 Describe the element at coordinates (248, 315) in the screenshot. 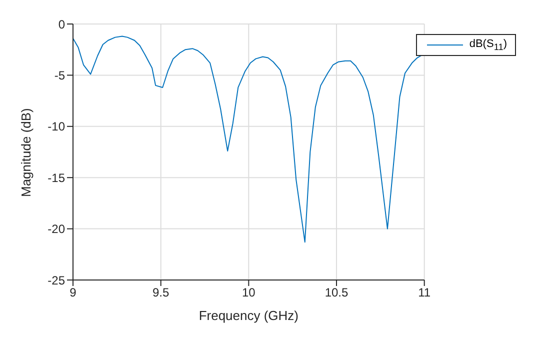

I see `x-axis-title: Frequency (GHz)` at that location.